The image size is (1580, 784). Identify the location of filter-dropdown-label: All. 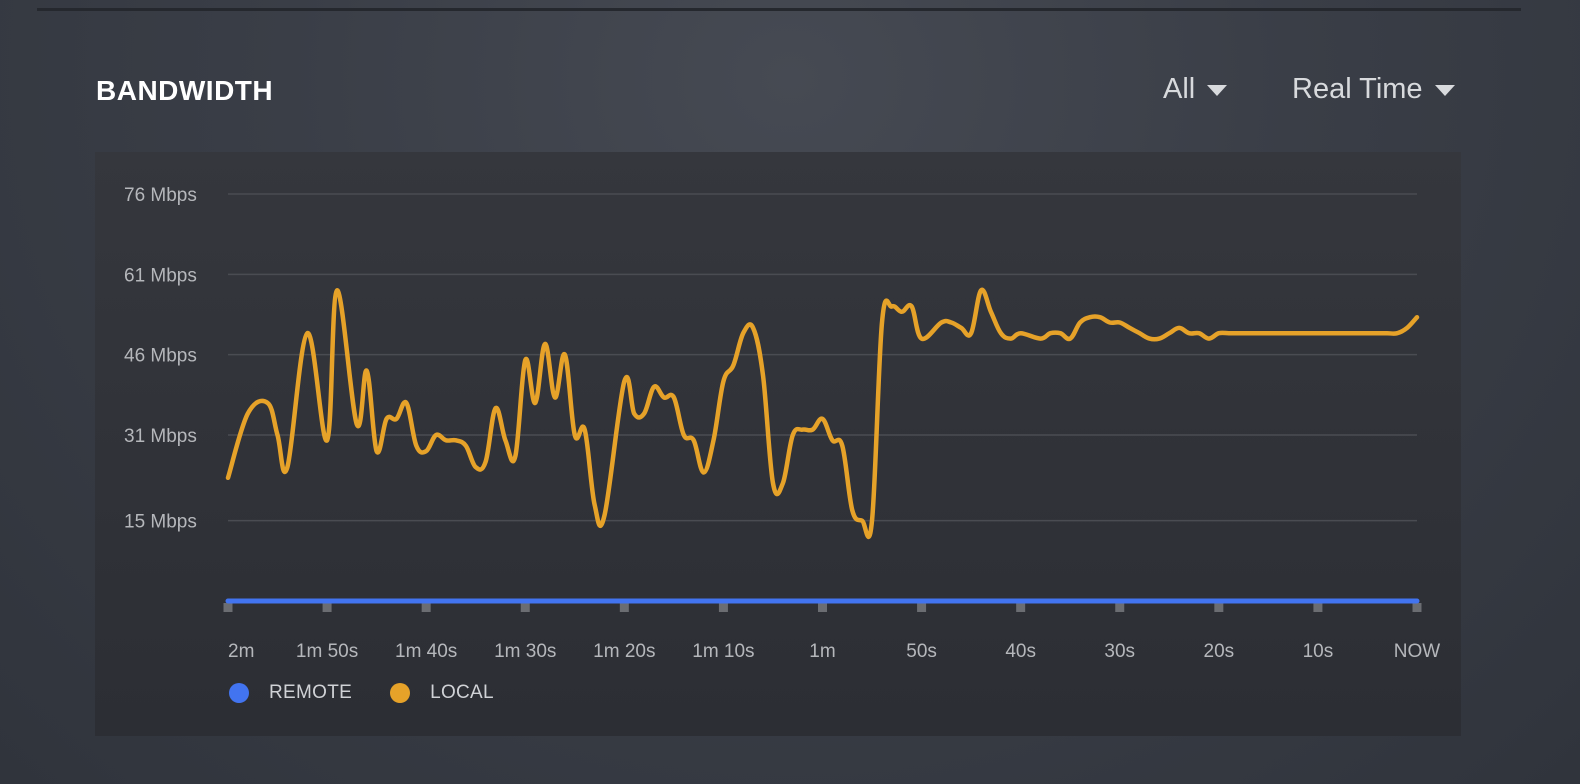
(1179, 89).